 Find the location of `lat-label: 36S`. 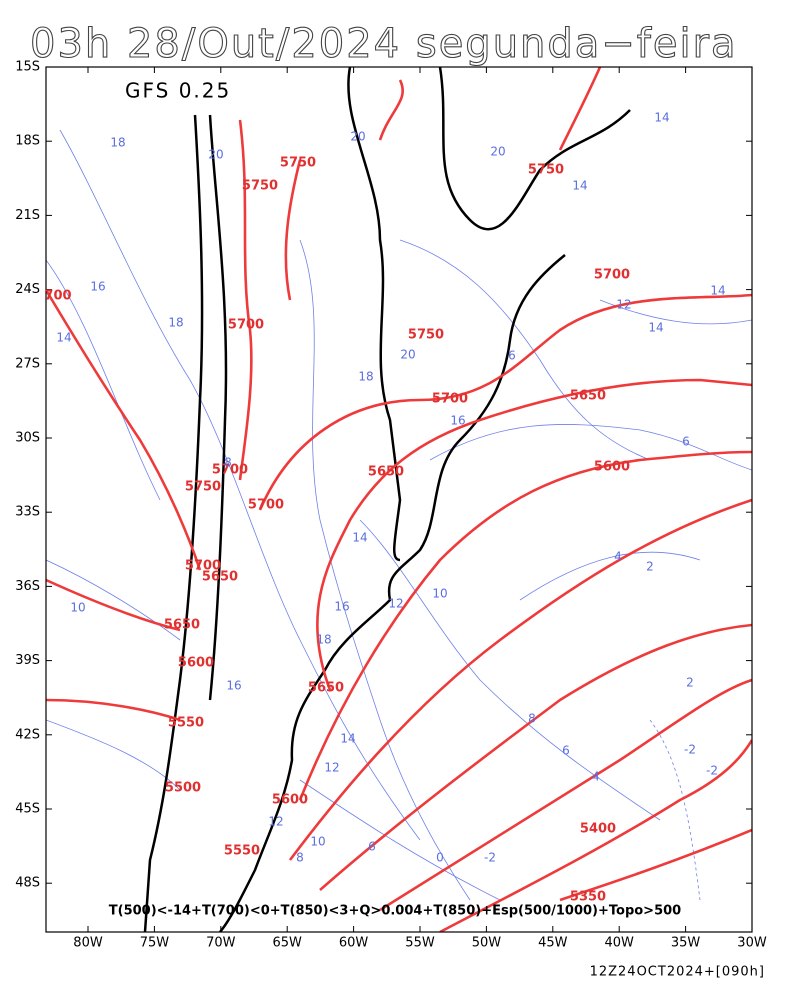

lat-label: 36S is located at coordinates (27, 586).